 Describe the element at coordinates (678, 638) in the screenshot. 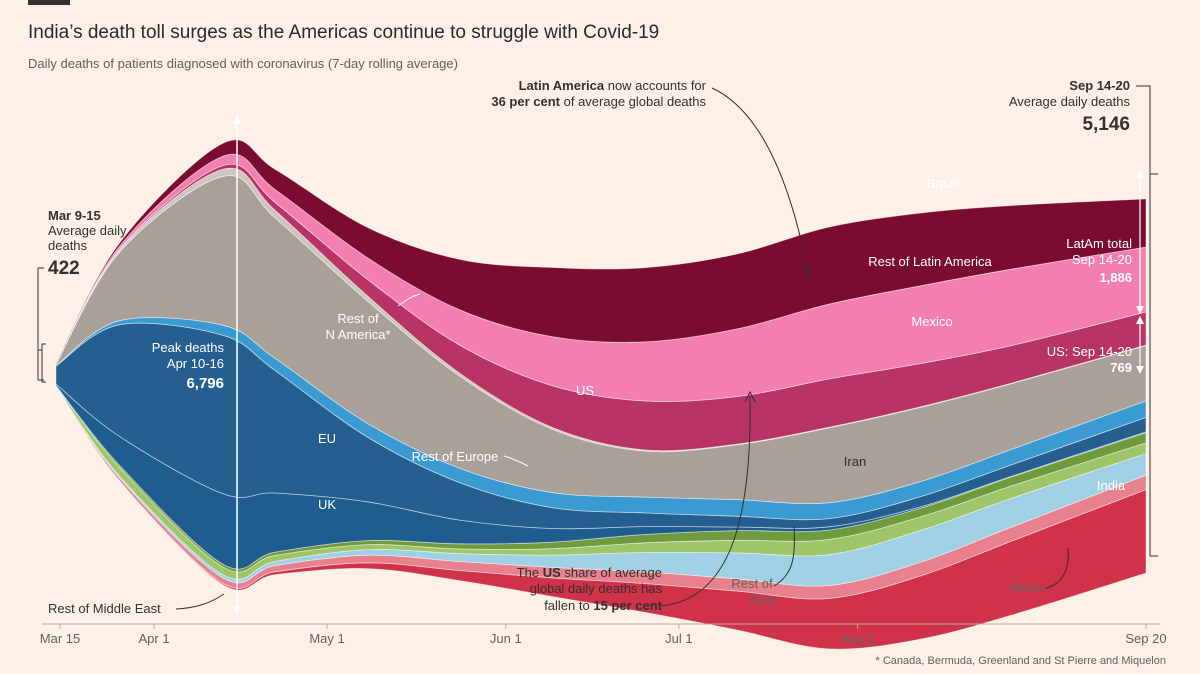

I see `x-axis-tick-label: Jul 1` at that location.